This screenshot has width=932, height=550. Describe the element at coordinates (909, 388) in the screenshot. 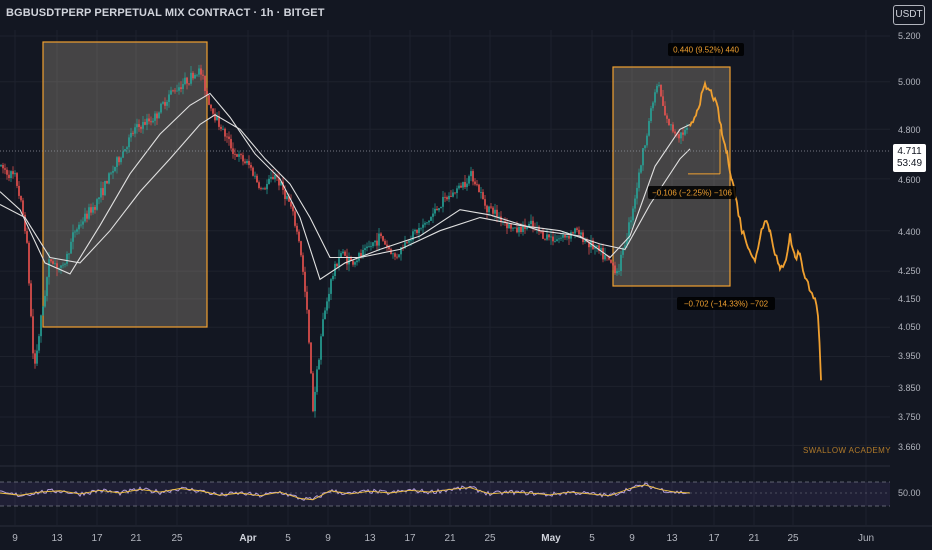

I see `price-tick-label: 3.850` at that location.